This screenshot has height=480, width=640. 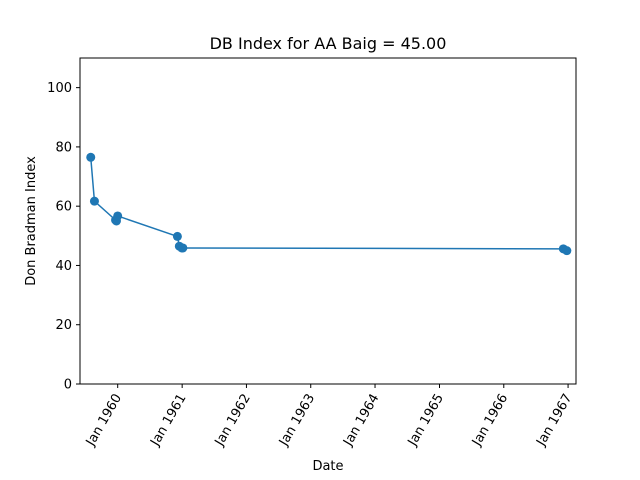 I want to click on y-tick-label: 60, so click(x=63, y=207).